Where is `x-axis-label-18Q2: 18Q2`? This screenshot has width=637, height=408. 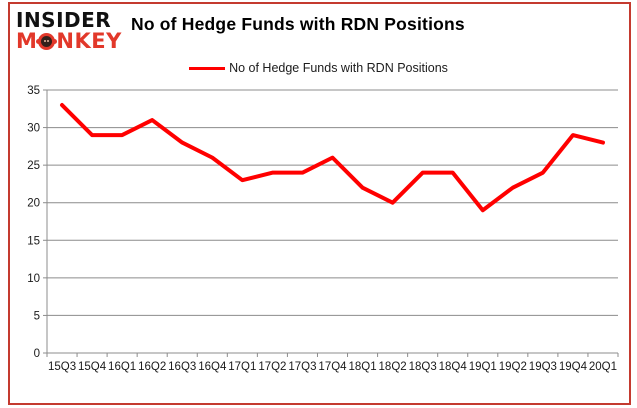 x-axis-label-18Q2: 18Q2 is located at coordinates (393, 367).